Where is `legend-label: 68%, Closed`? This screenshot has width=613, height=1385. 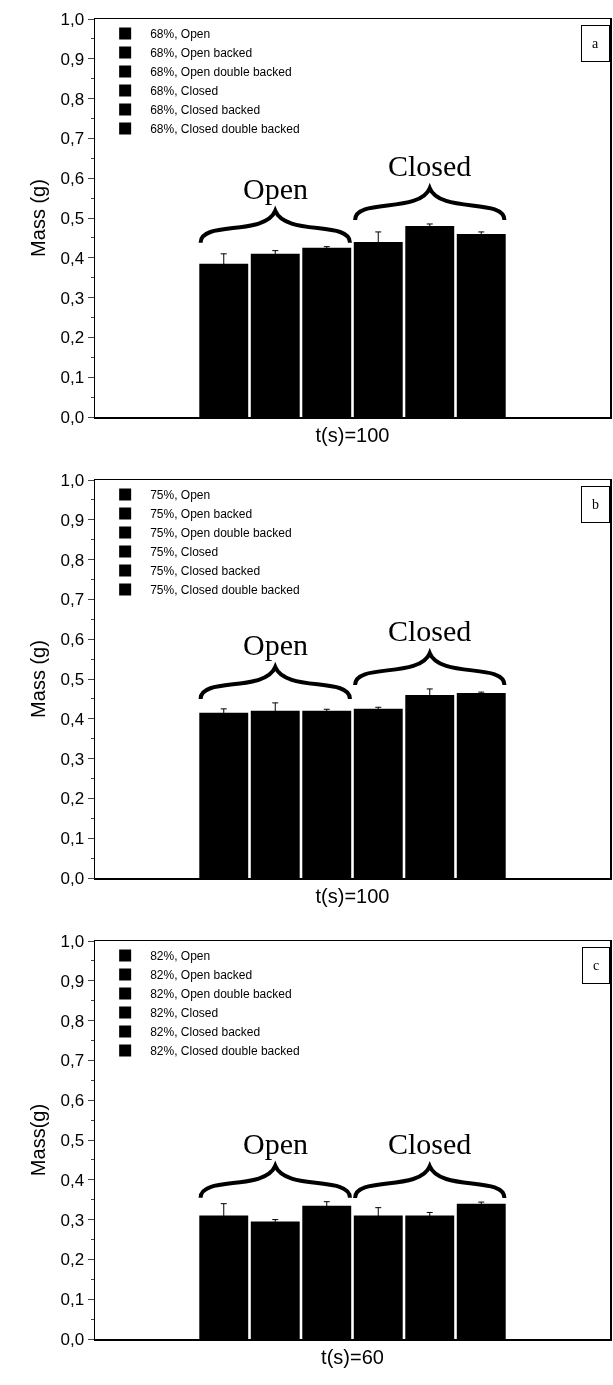 legend-label: 68%, Closed is located at coordinates (184, 91).